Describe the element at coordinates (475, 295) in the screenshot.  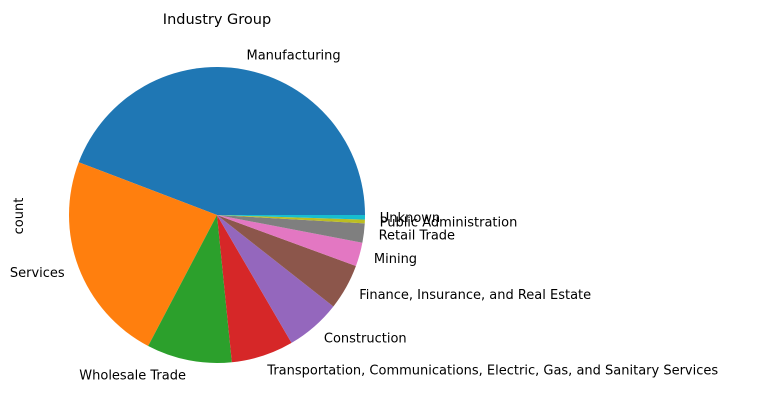
I see `pie-slice-label-5: Finance, Insurance, and Real Estate` at that location.